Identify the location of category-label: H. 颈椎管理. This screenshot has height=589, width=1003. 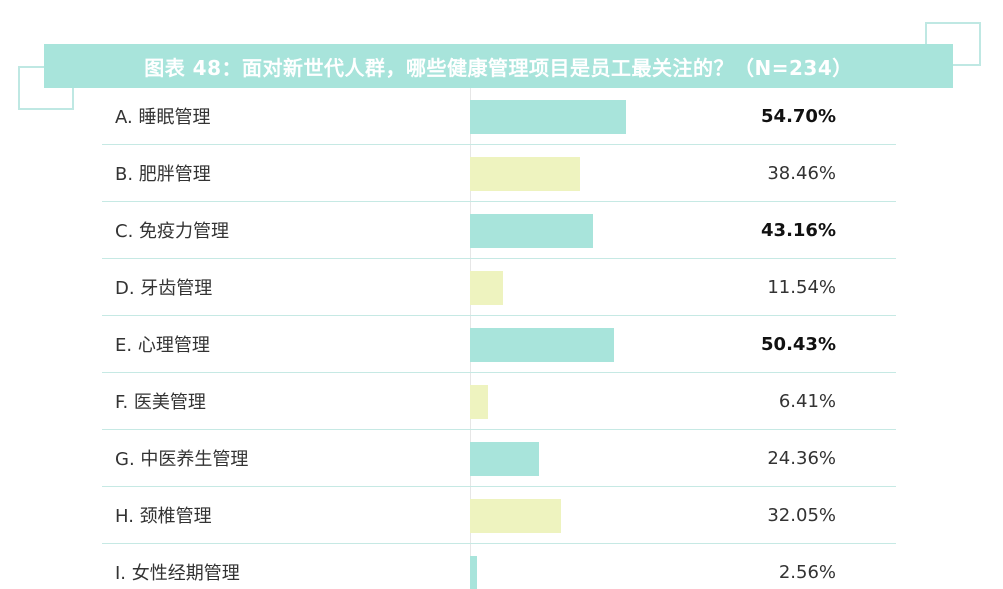
(163, 516).